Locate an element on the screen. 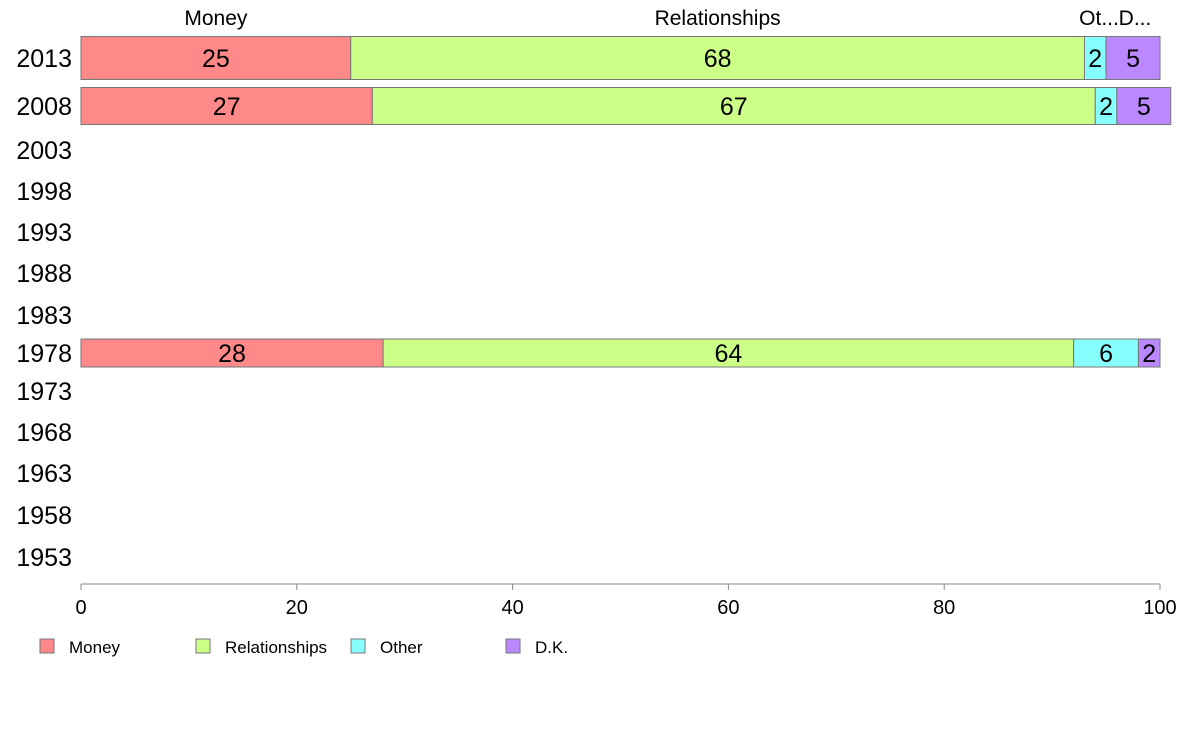  data-label-dk-1978: 2 is located at coordinates (1149, 354).